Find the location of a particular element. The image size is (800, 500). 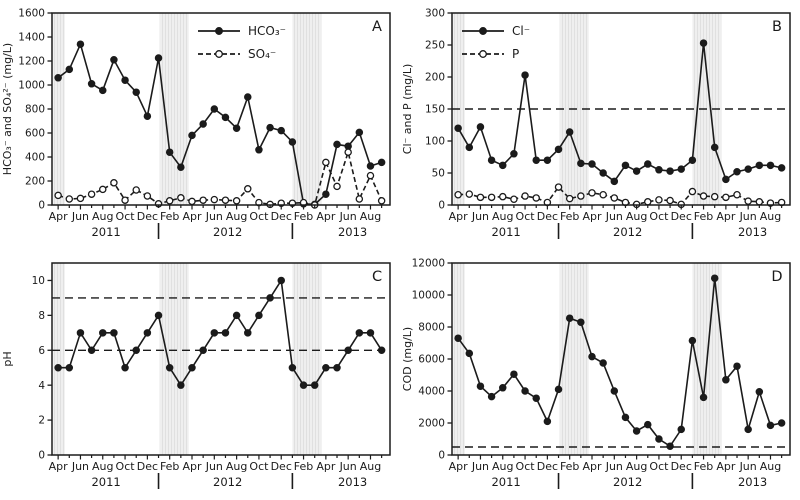

y-tick-label: 6 is located at coordinates (41, 351).